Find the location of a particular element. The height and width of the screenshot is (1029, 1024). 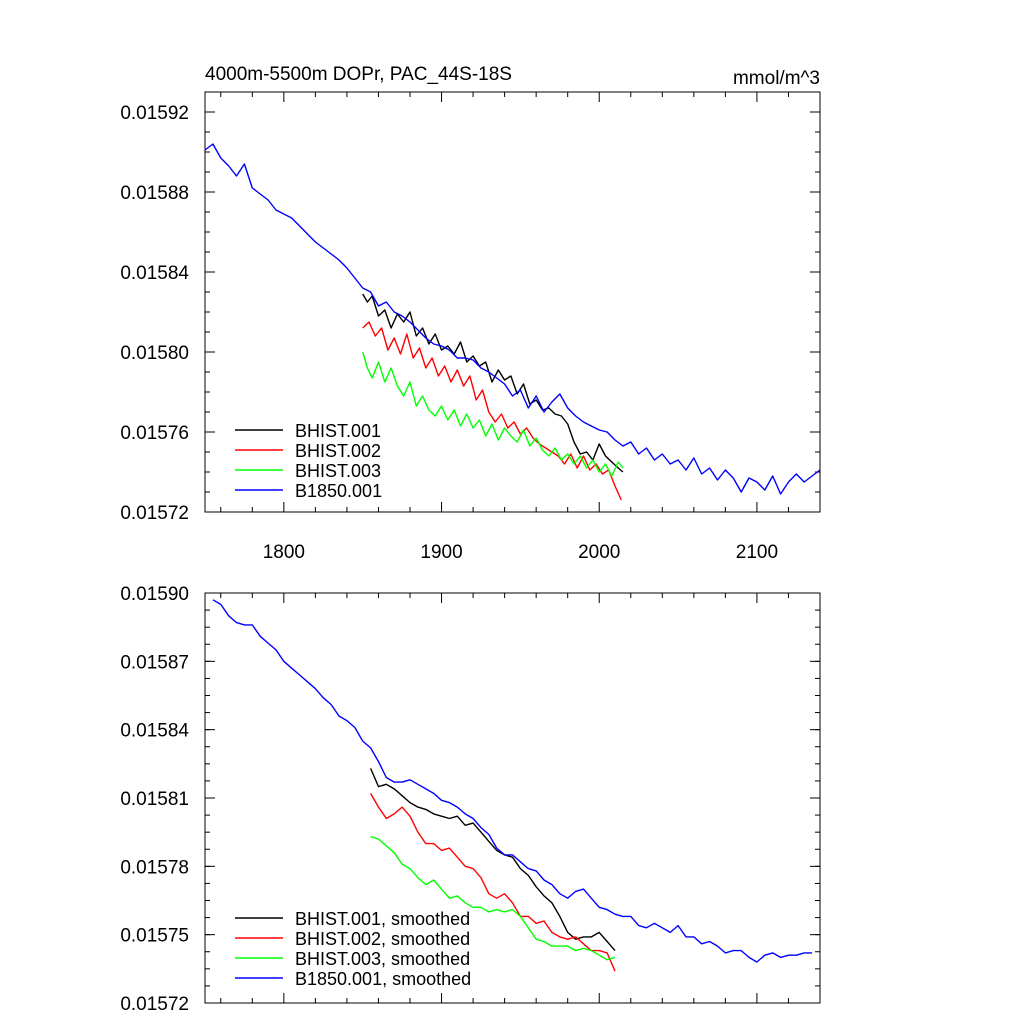

y-tick-label: 0.01588 is located at coordinates (154, 193).